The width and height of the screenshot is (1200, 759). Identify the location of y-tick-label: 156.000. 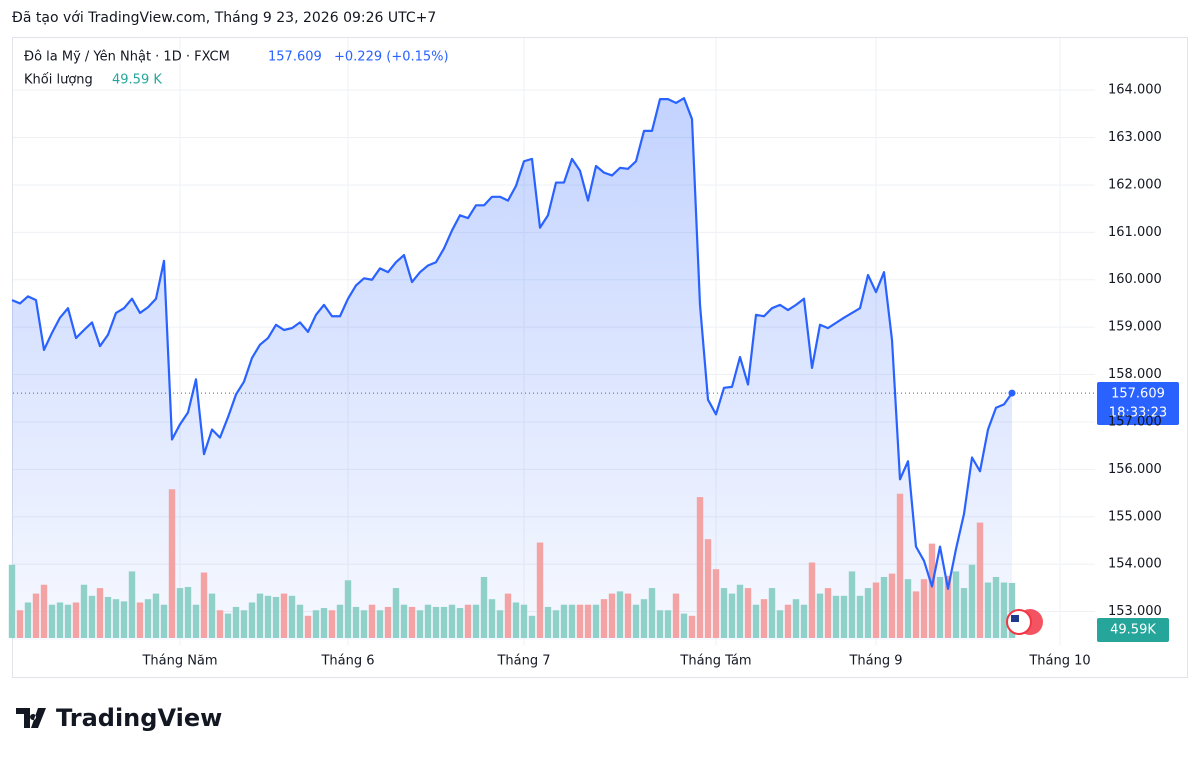
(1135, 469).